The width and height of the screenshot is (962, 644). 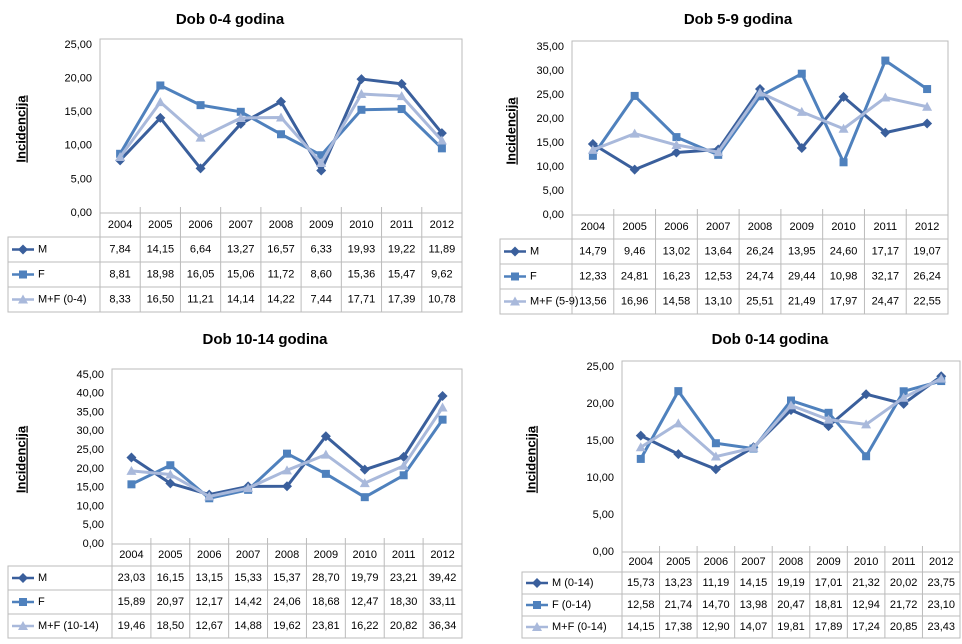 I want to click on data-label: 19,07, so click(x=927, y=251).